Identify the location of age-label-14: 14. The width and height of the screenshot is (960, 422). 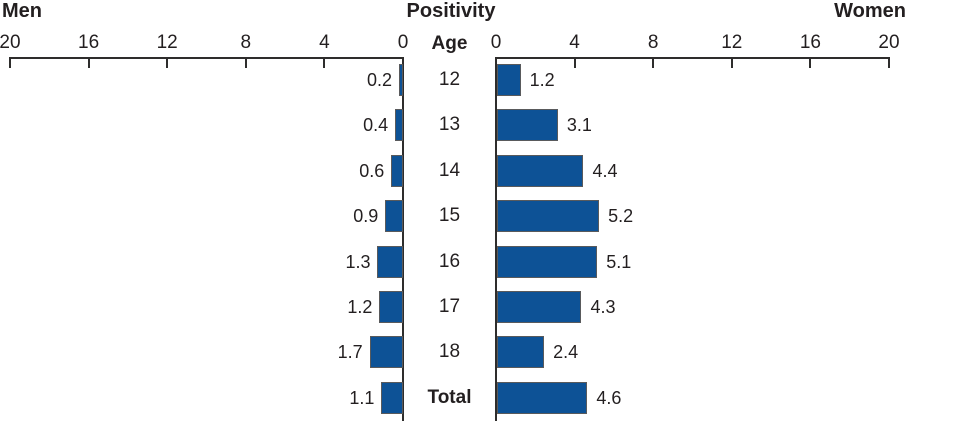
(449, 170).